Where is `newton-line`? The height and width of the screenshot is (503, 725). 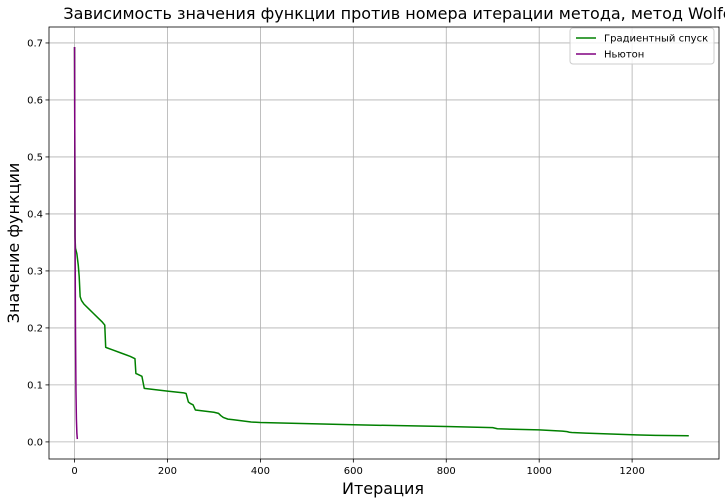
newton-line is located at coordinates (76, 243).